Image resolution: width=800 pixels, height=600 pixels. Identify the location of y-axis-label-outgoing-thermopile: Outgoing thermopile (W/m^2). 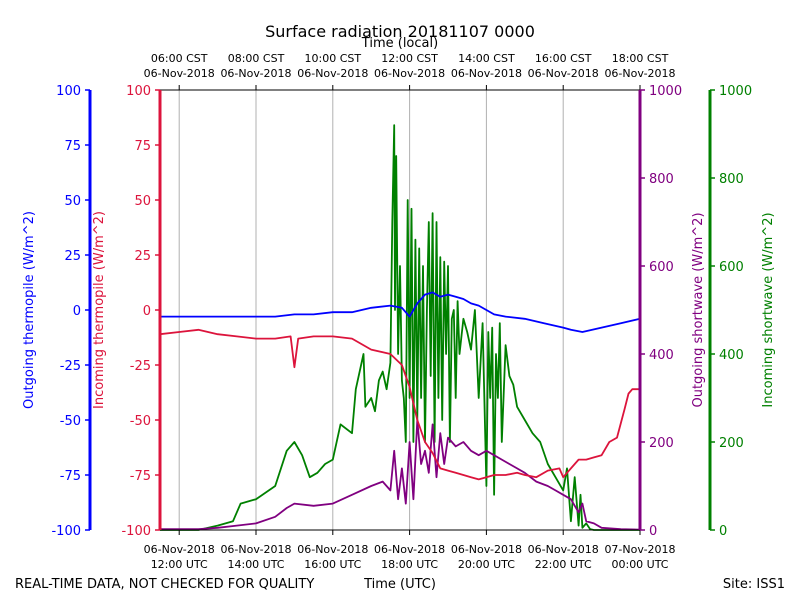
(29, 310).